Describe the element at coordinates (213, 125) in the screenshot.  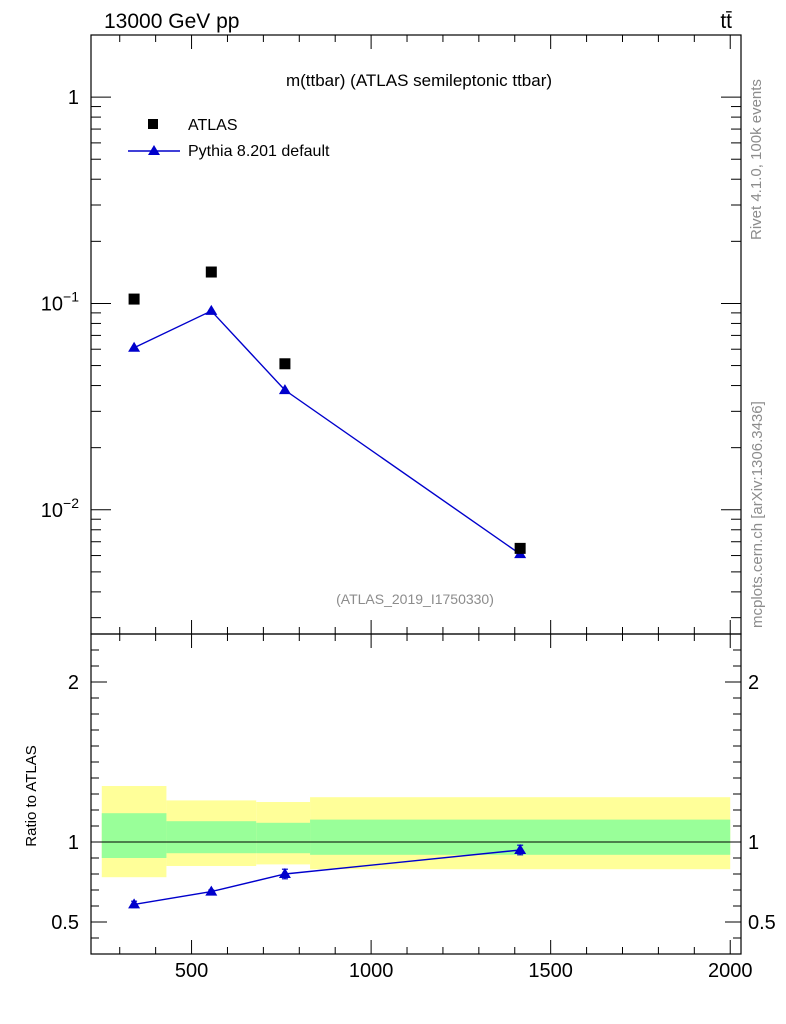
I see `legend-atlas-label: ATLAS` at that location.